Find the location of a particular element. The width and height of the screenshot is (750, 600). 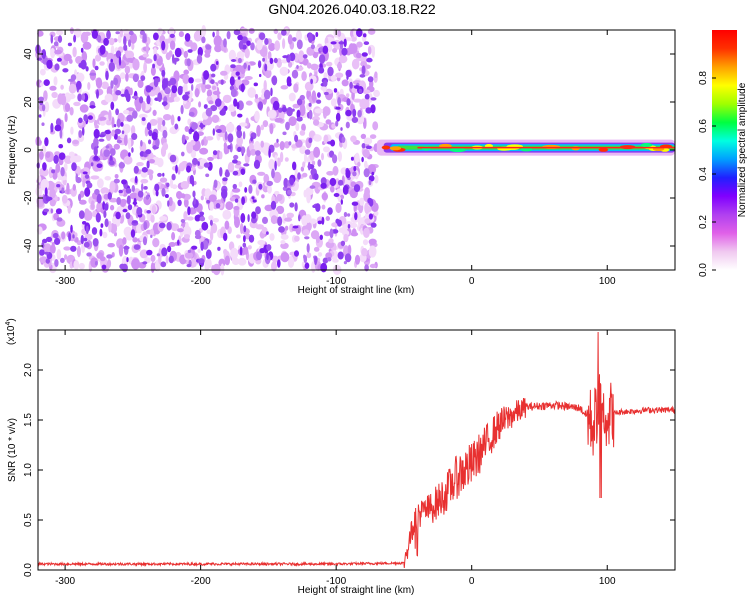

ridge-peak is located at coordinates (603, 149).